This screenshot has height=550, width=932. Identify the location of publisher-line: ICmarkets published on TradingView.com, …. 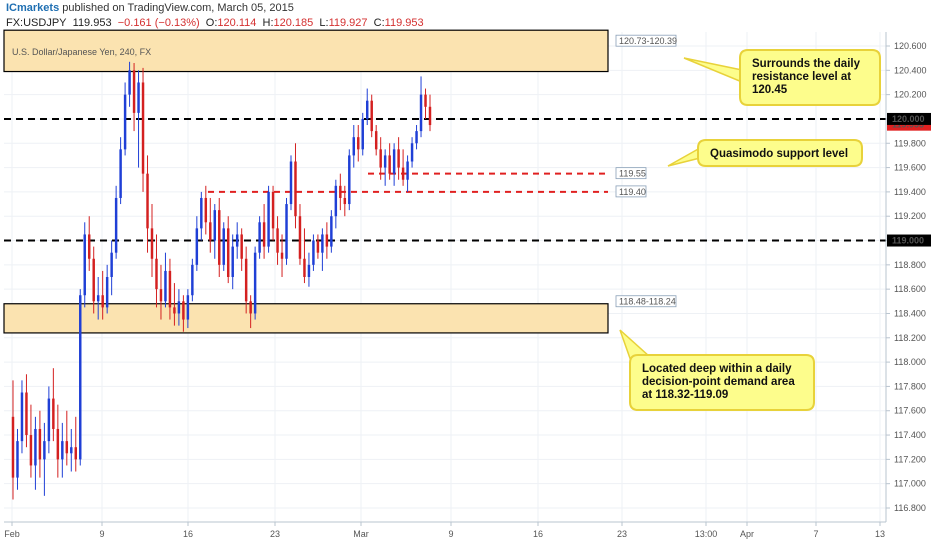
(150, 8).